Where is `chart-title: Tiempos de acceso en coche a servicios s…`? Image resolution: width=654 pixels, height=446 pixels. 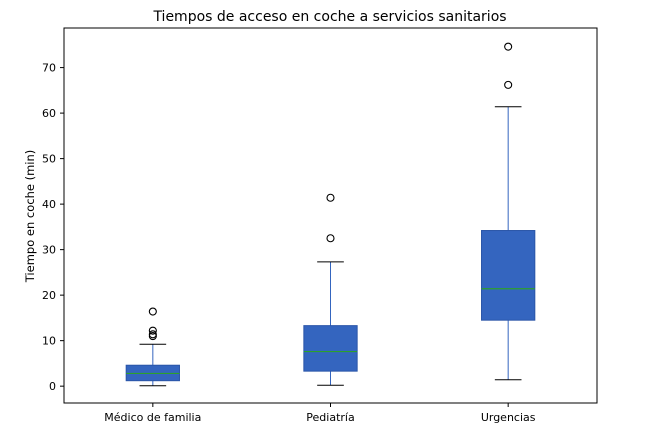 chart-title: Tiempos de acceso en coche a servicios s… is located at coordinates (329, 17).